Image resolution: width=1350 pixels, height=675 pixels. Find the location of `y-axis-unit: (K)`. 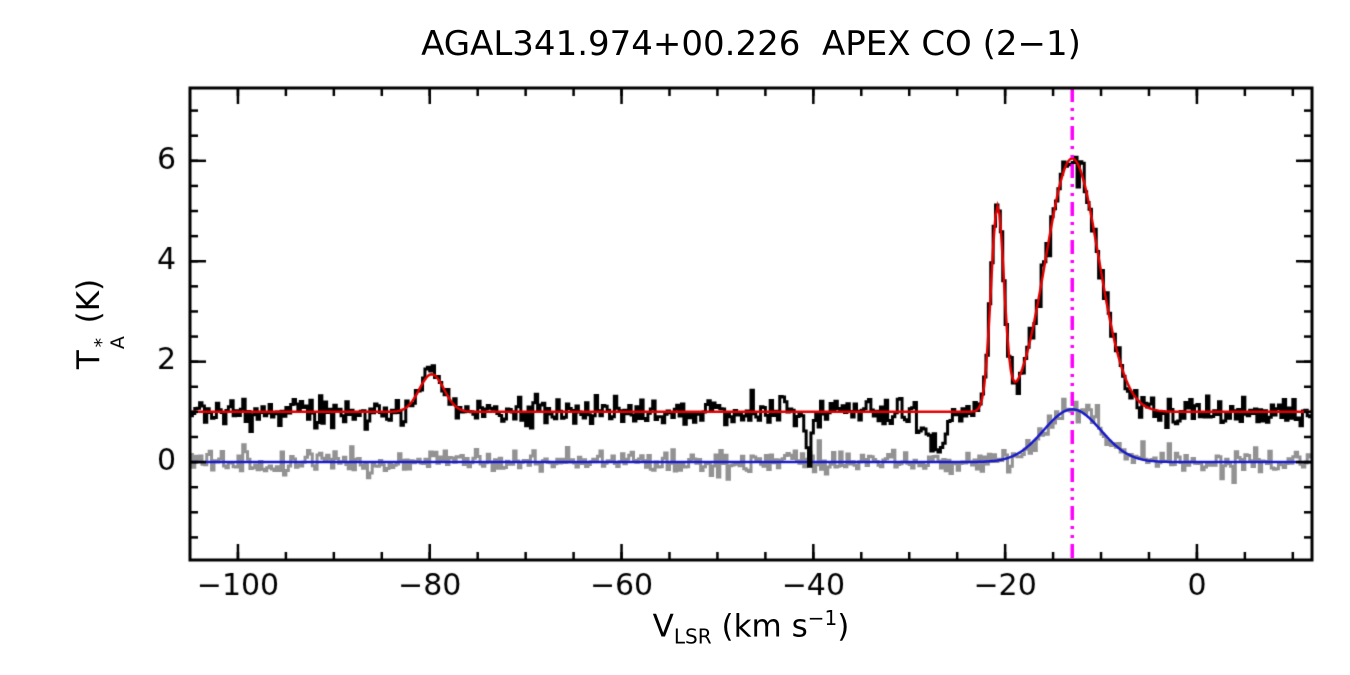

y-axis-unit: (K) is located at coordinates (88, 306).